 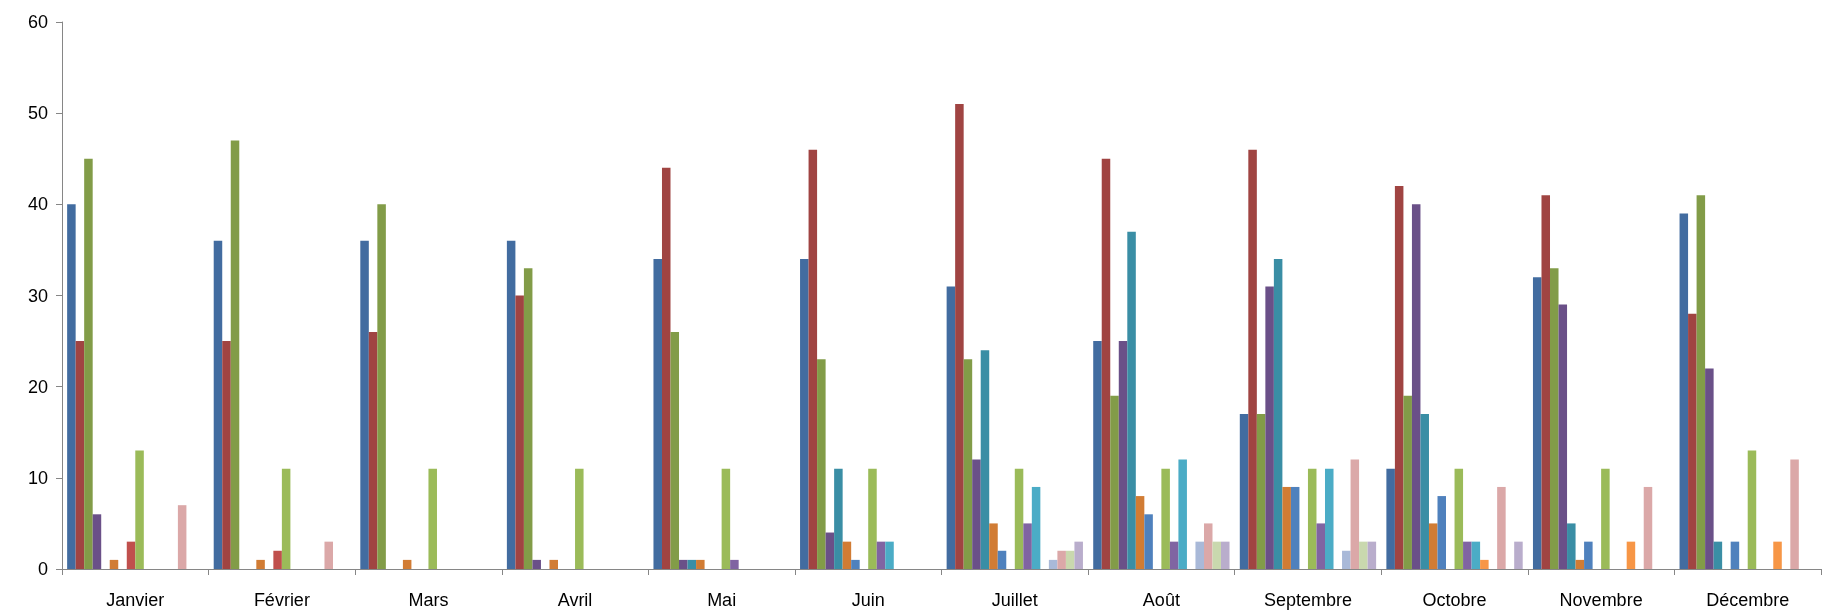 I want to click on y-tick-label: 0, so click(x=42, y=569).